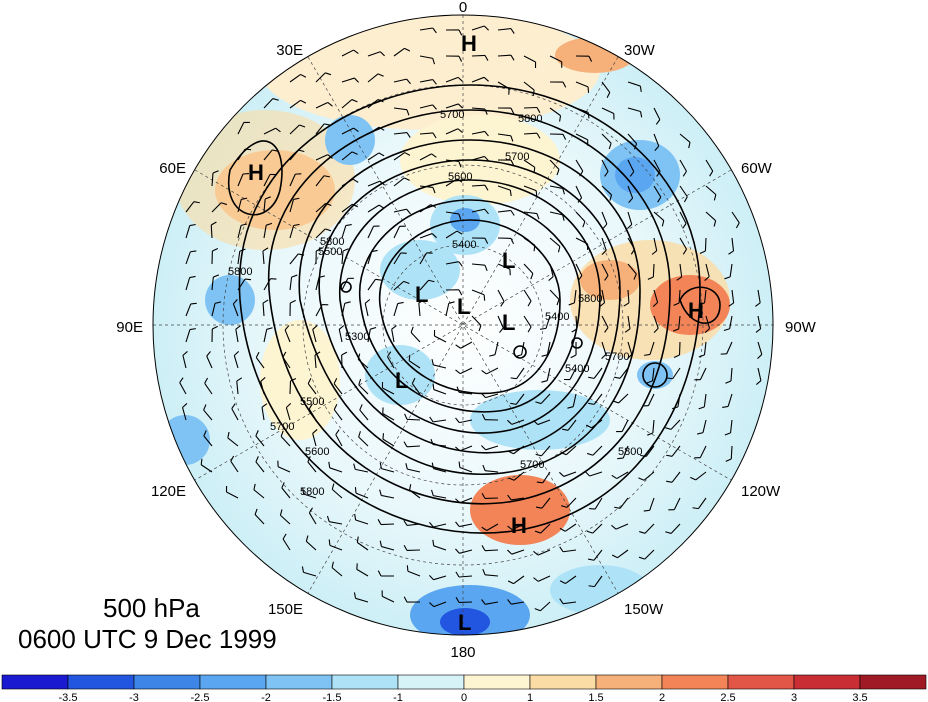 The image size is (928, 702). Describe the element at coordinates (167, 682) in the screenshot. I see `colorbar-swatch` at that location.